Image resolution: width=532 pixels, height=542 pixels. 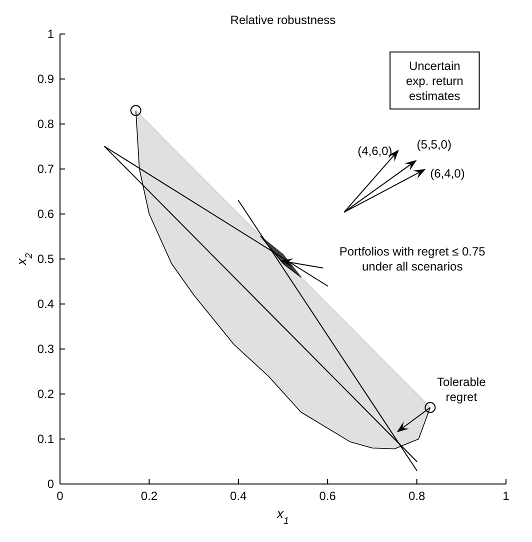 I want to click on y-tick-label: 0.9, so click(x=45, y=79).